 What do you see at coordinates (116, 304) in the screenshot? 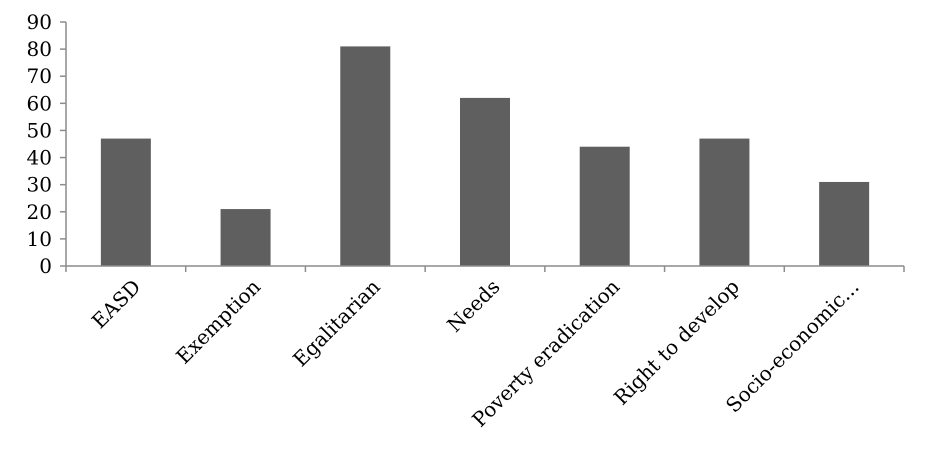
I see `x-category-label: EASD` at bounding box center [116, 304].